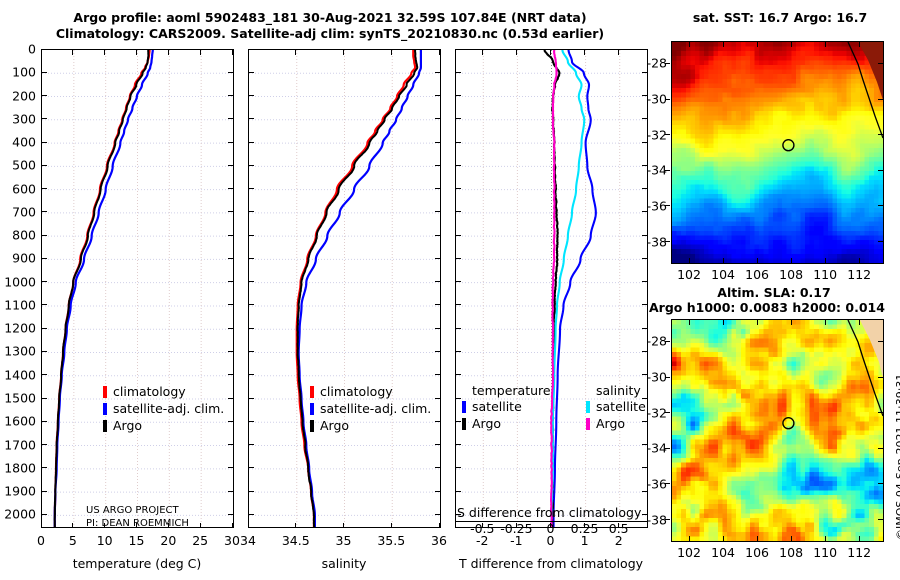 The height and width of the screenshot is (580, 900). Describe the element at coordinates (24, 212) in the screenshot. I see `depth-tick-label-700: 700` at that location.